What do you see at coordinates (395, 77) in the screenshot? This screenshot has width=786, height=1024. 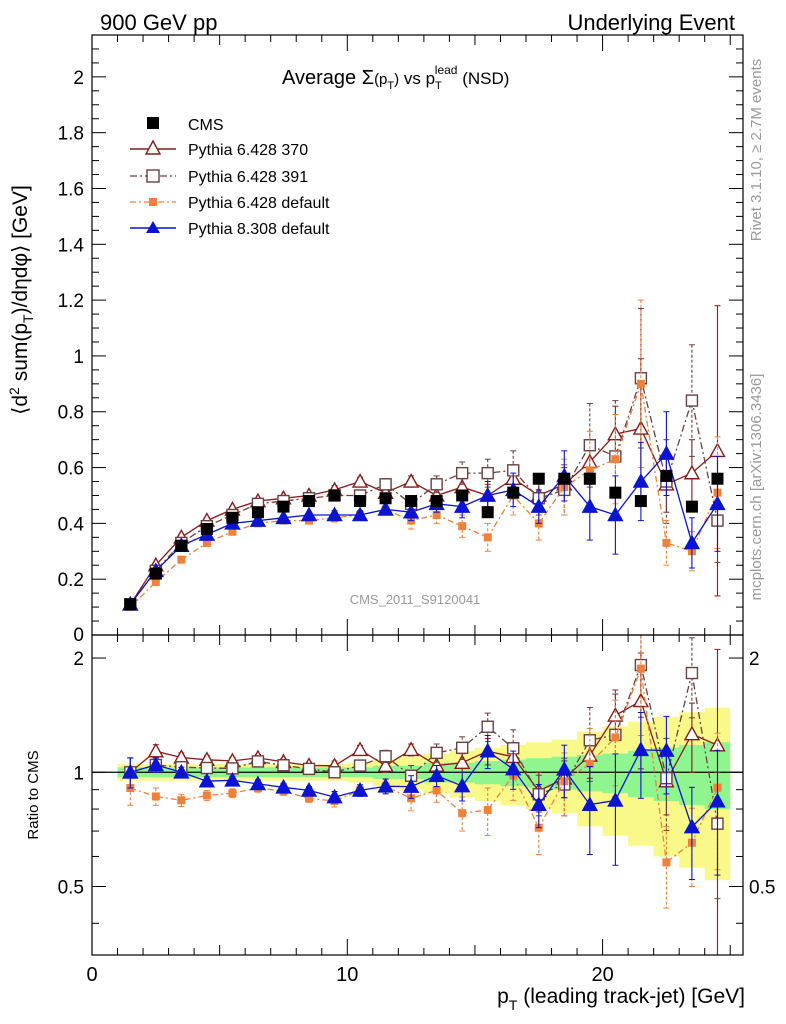 I see `chart-title: Average Σ(pT) vs pTlead (NSD)` at bounding box center [395, 77].